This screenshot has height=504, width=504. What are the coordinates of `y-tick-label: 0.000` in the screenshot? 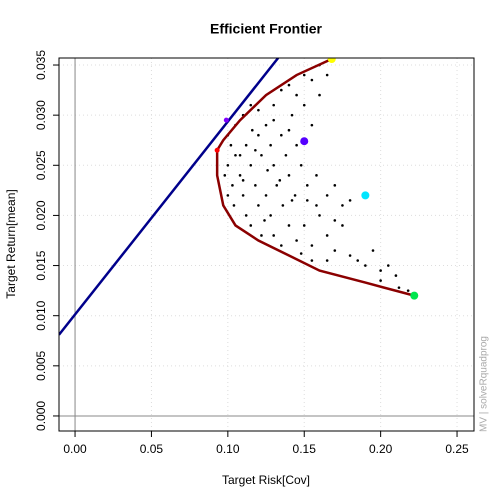 It's located at (41, 416).